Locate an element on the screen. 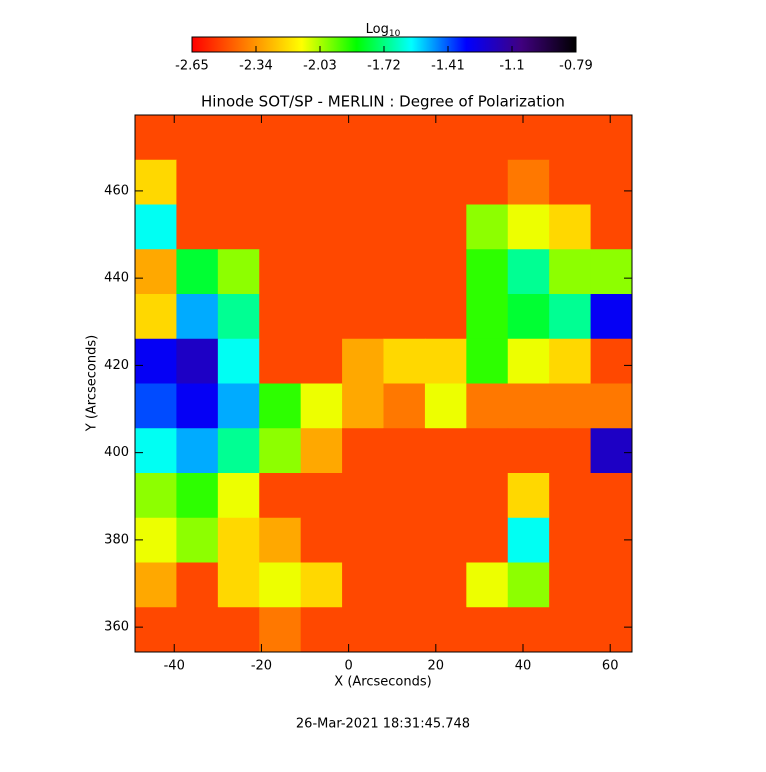 This screenshot has width=766, height=772. x-axis-label: X (Arcseconds) is located at coordinates (382, 682).